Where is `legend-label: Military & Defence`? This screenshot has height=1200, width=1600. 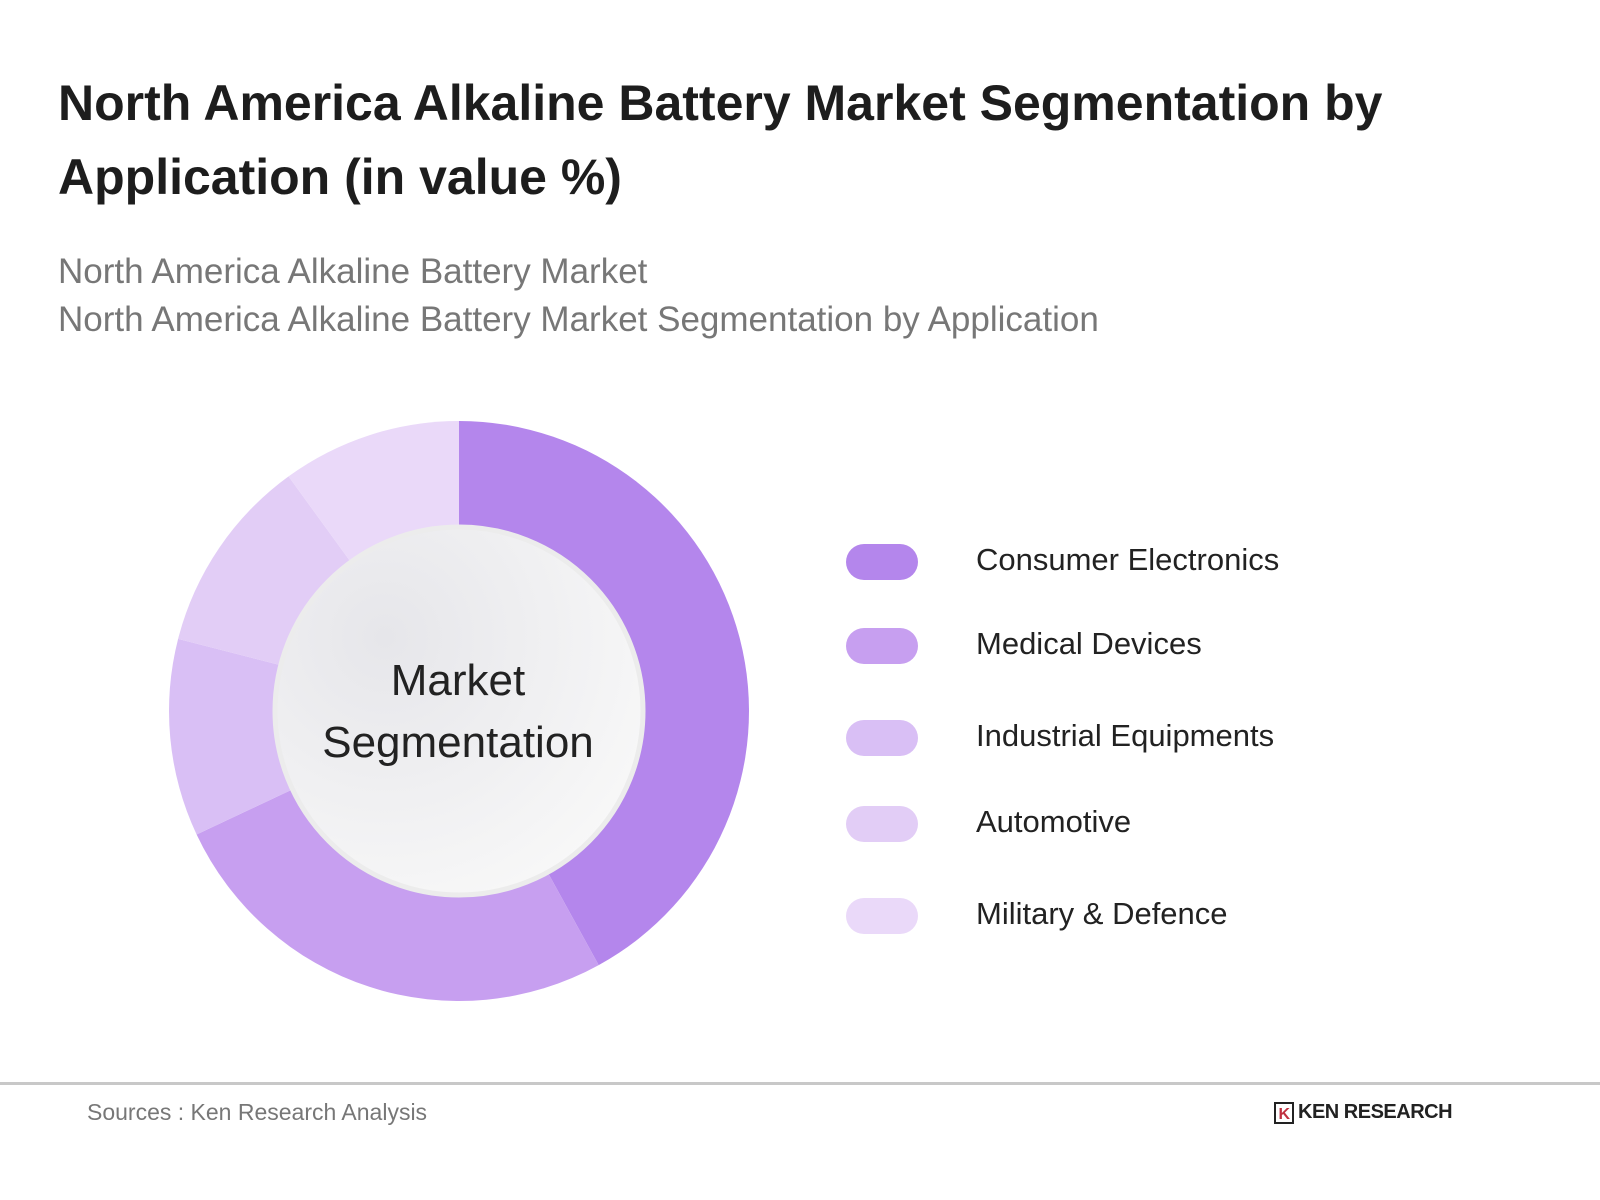 legend-label: Military & Defence is located at coordinates (1102, 913).